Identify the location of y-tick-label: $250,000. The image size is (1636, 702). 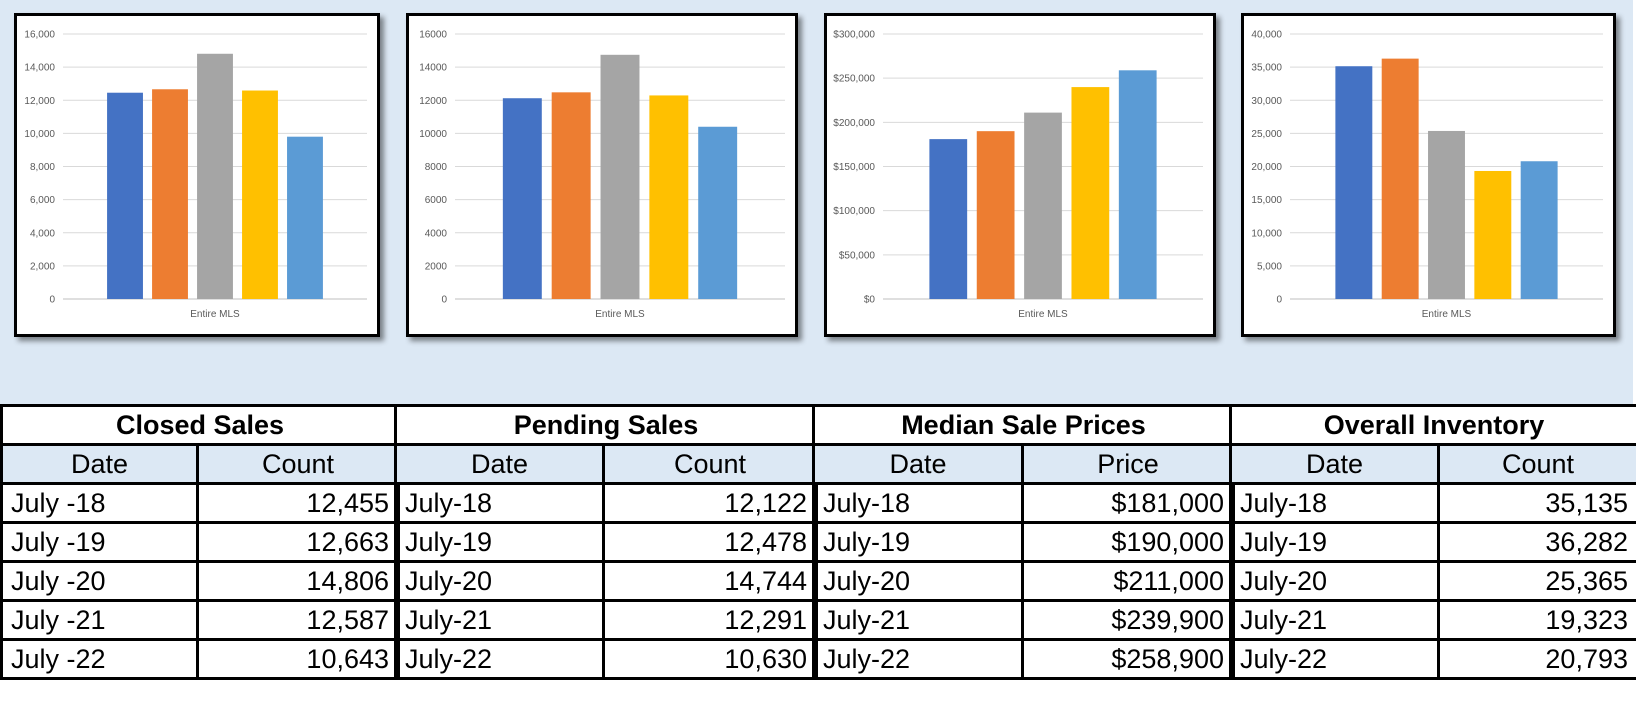
(854, 79).